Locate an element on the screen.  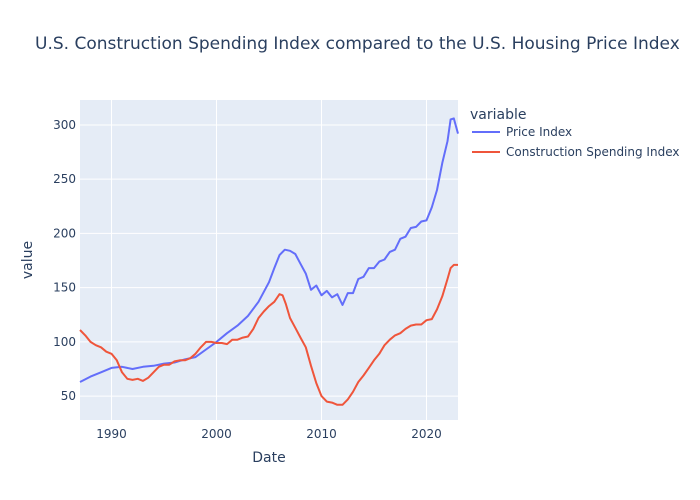
y-axis-ticks: 50 100 150 200 250 300 is located at coordinates (64, 260).